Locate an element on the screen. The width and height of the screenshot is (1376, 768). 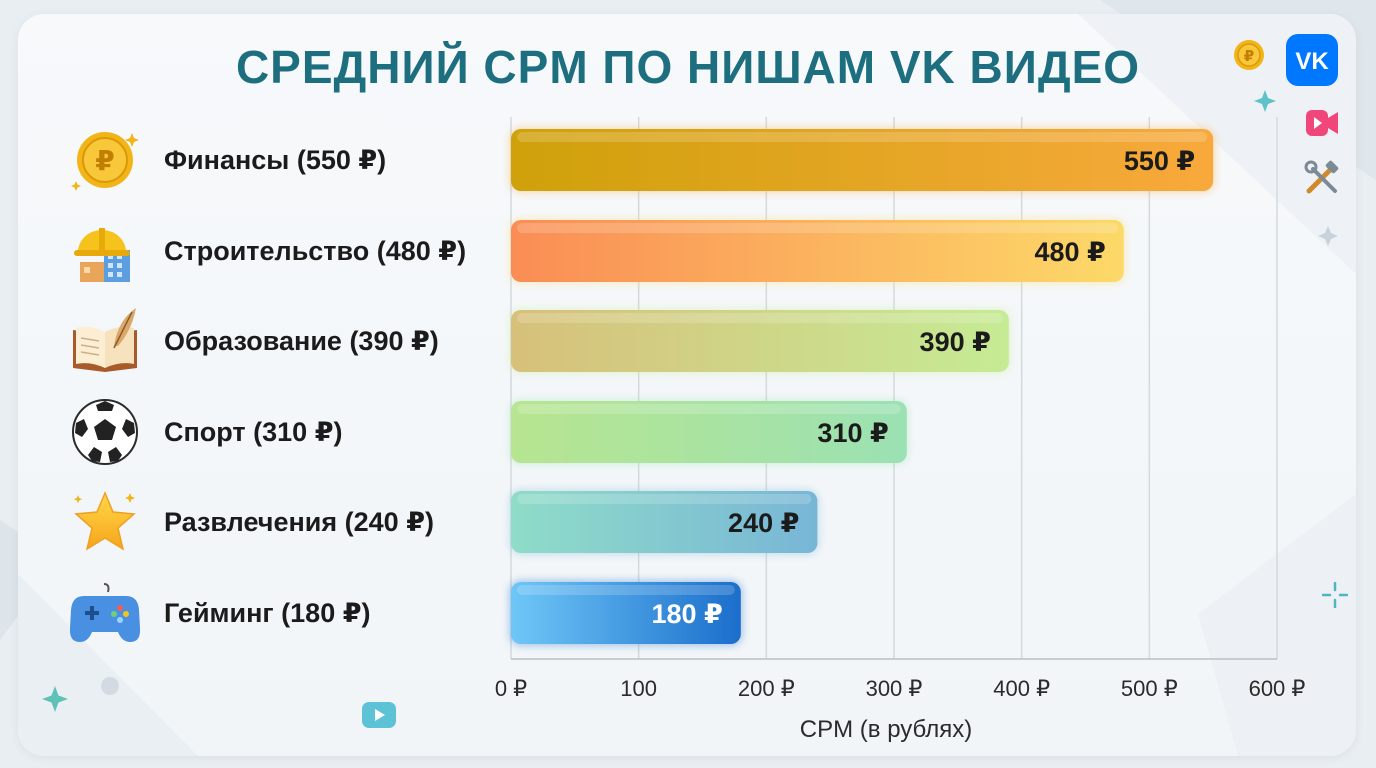
bar-value-label: 480 ₽ is located at coordinates (1069, 252).